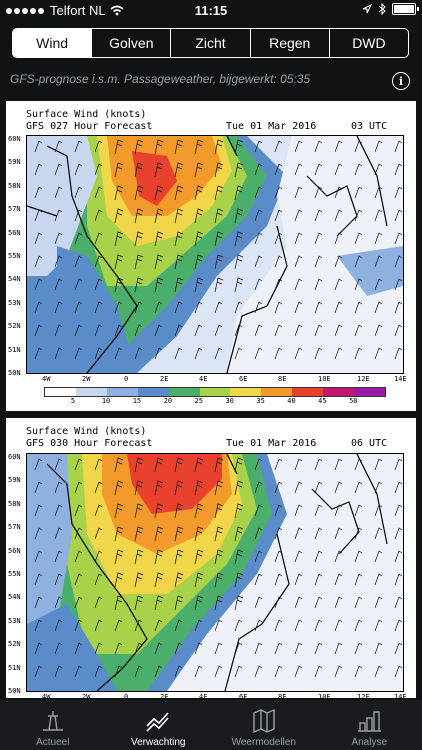  Describe the element at coordinates (130, 43) in the screenshot. I see `tab-golven: Golven` at that location.